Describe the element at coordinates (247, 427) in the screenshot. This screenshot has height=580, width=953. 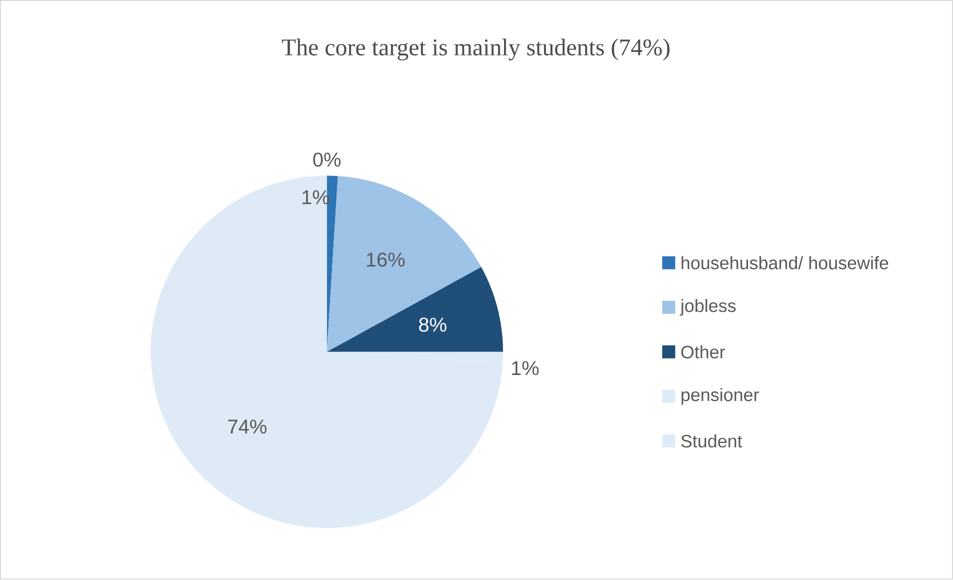
I see `data-label: 74%` at that location.